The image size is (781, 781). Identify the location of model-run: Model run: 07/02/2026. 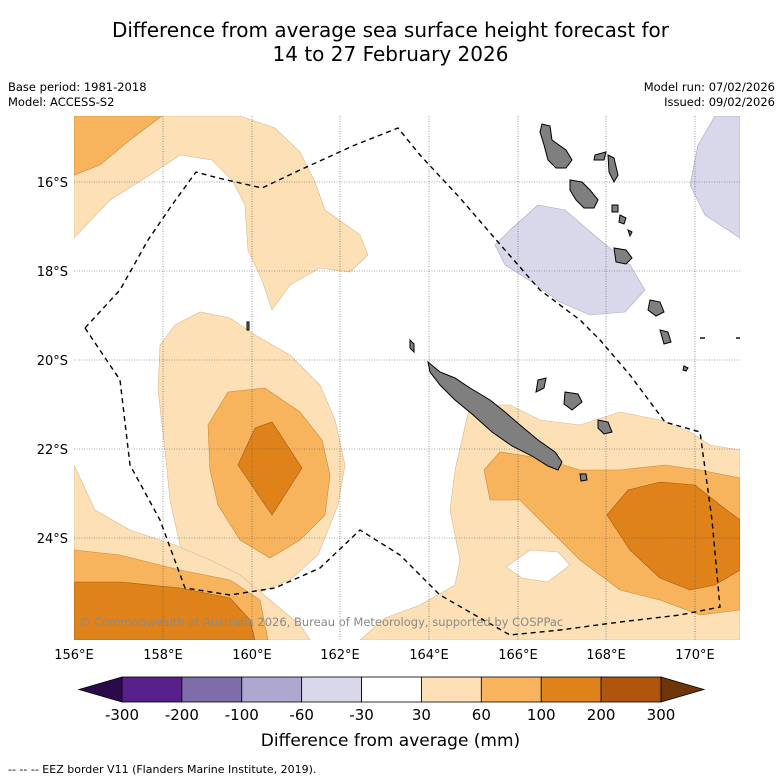
(709, 87).